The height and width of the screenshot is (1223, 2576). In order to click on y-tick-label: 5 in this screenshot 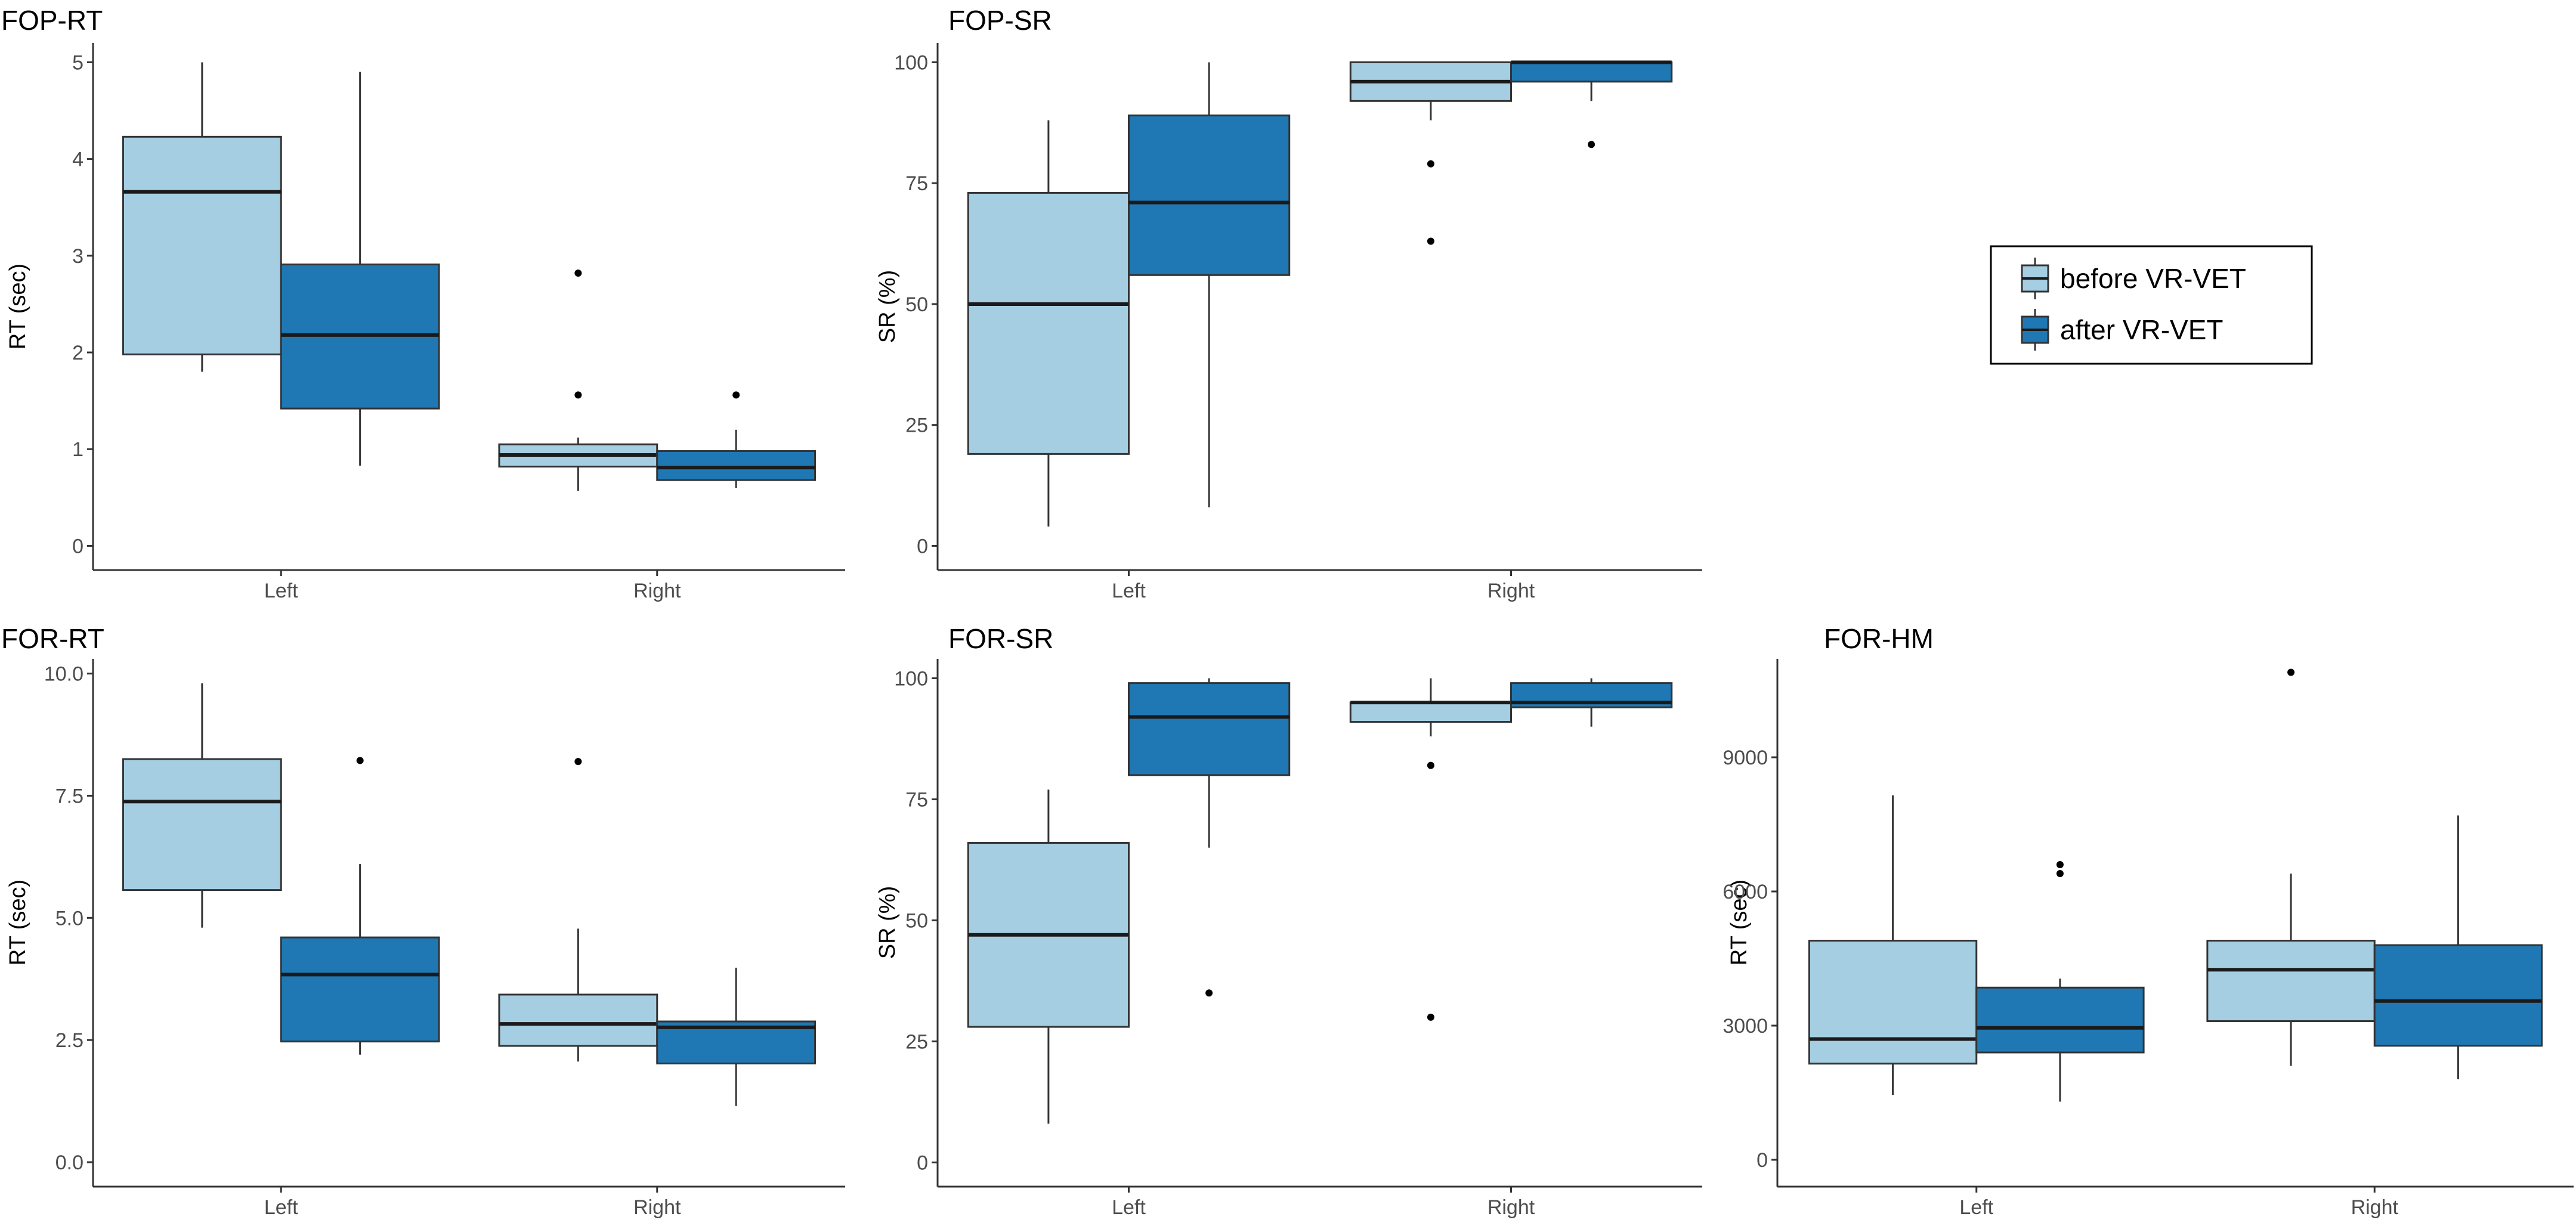, I will do `click(78, 63)`.